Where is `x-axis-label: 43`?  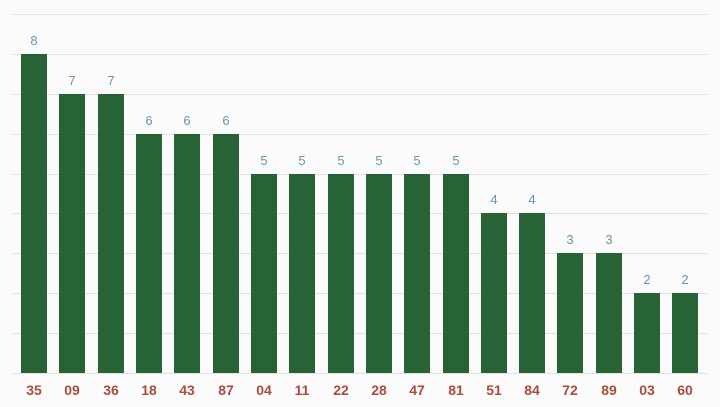
x-axis-label: 43 is located at coordinates (187, 390).